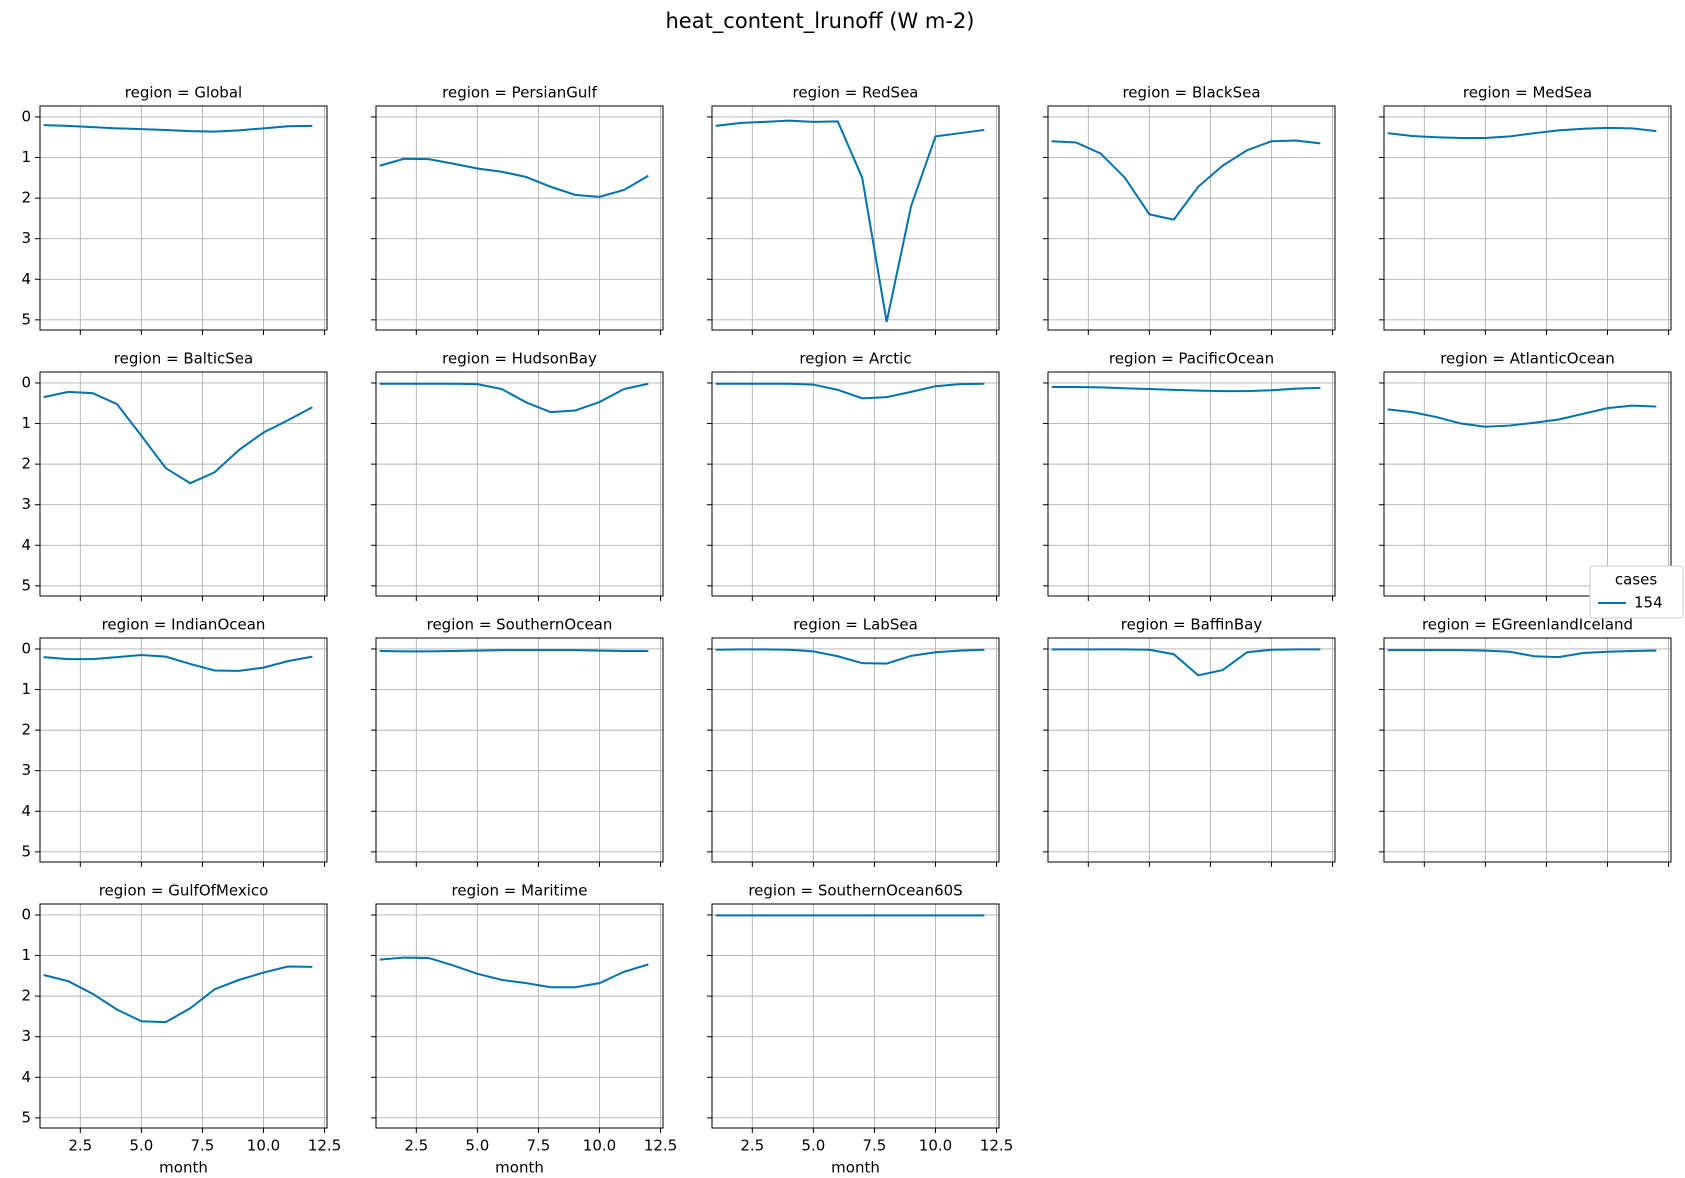 This screenshot has height=1178, width=1685. Describe the element at coordinates (855, 891) in the screenshot. I see `panel-title: region = SouthernOcean60S` at that location.